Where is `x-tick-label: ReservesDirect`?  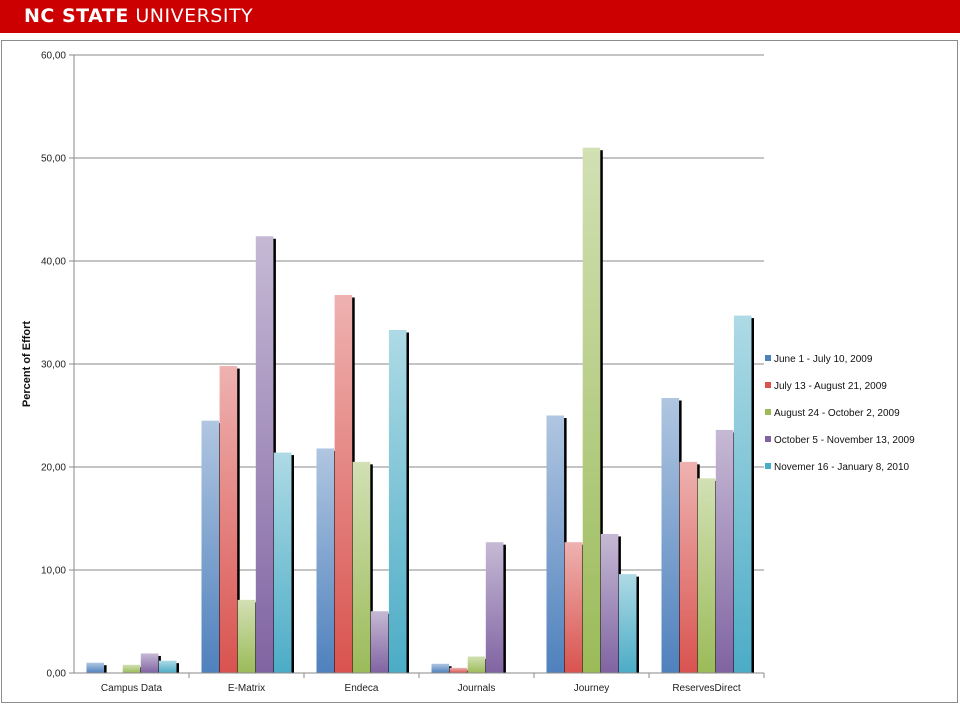
x-tick-label: ReservesDirect is located at coordinates (706, 688).